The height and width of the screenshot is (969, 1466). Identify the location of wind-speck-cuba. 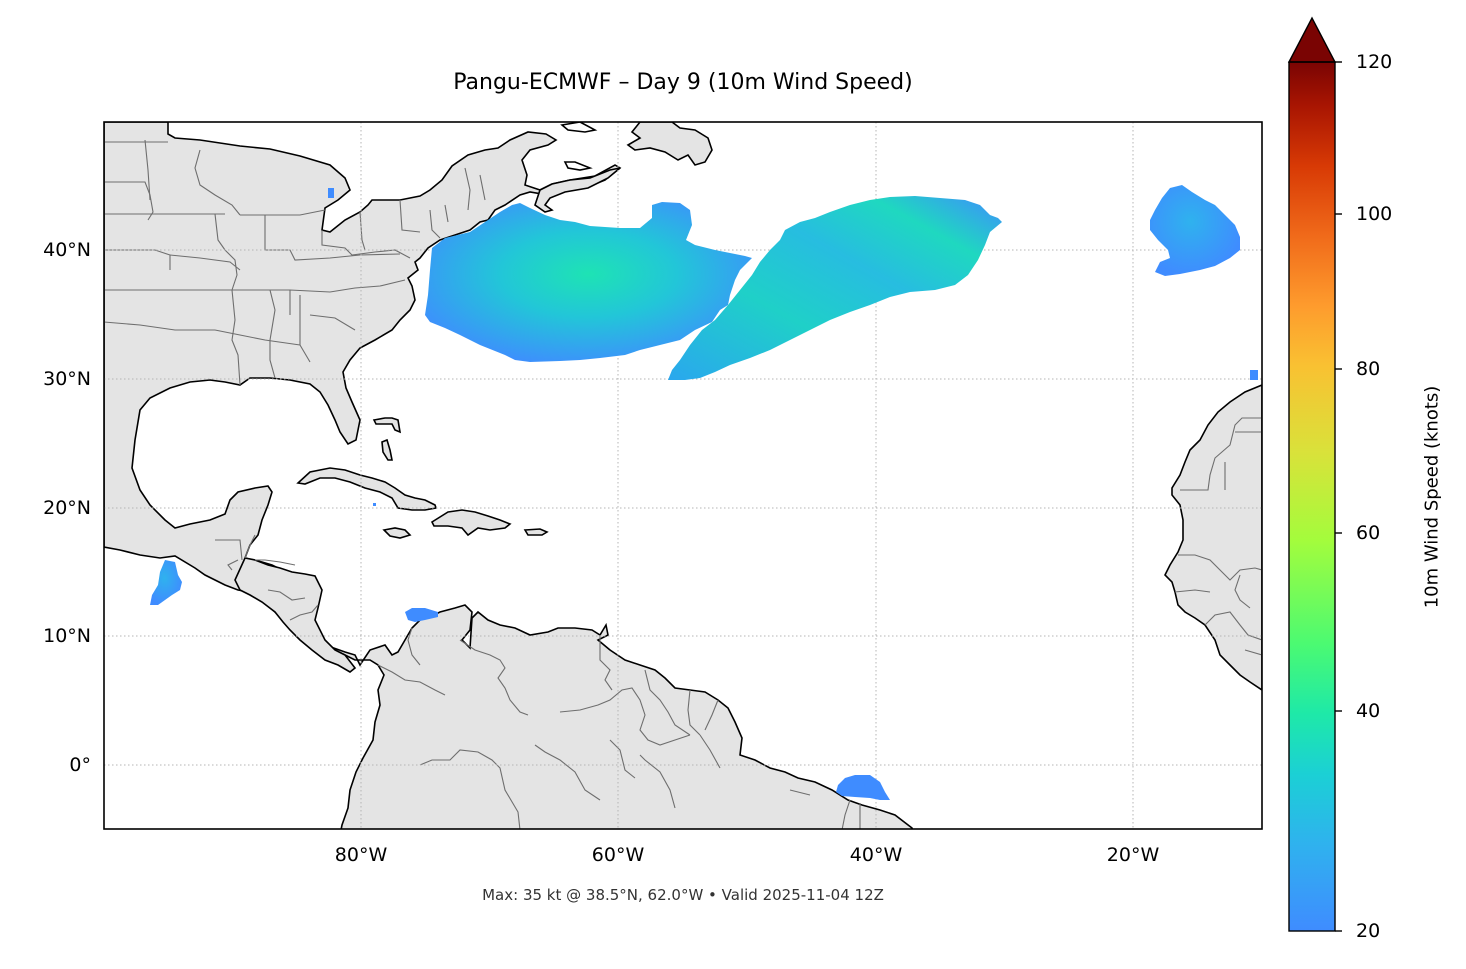
(374, 504).